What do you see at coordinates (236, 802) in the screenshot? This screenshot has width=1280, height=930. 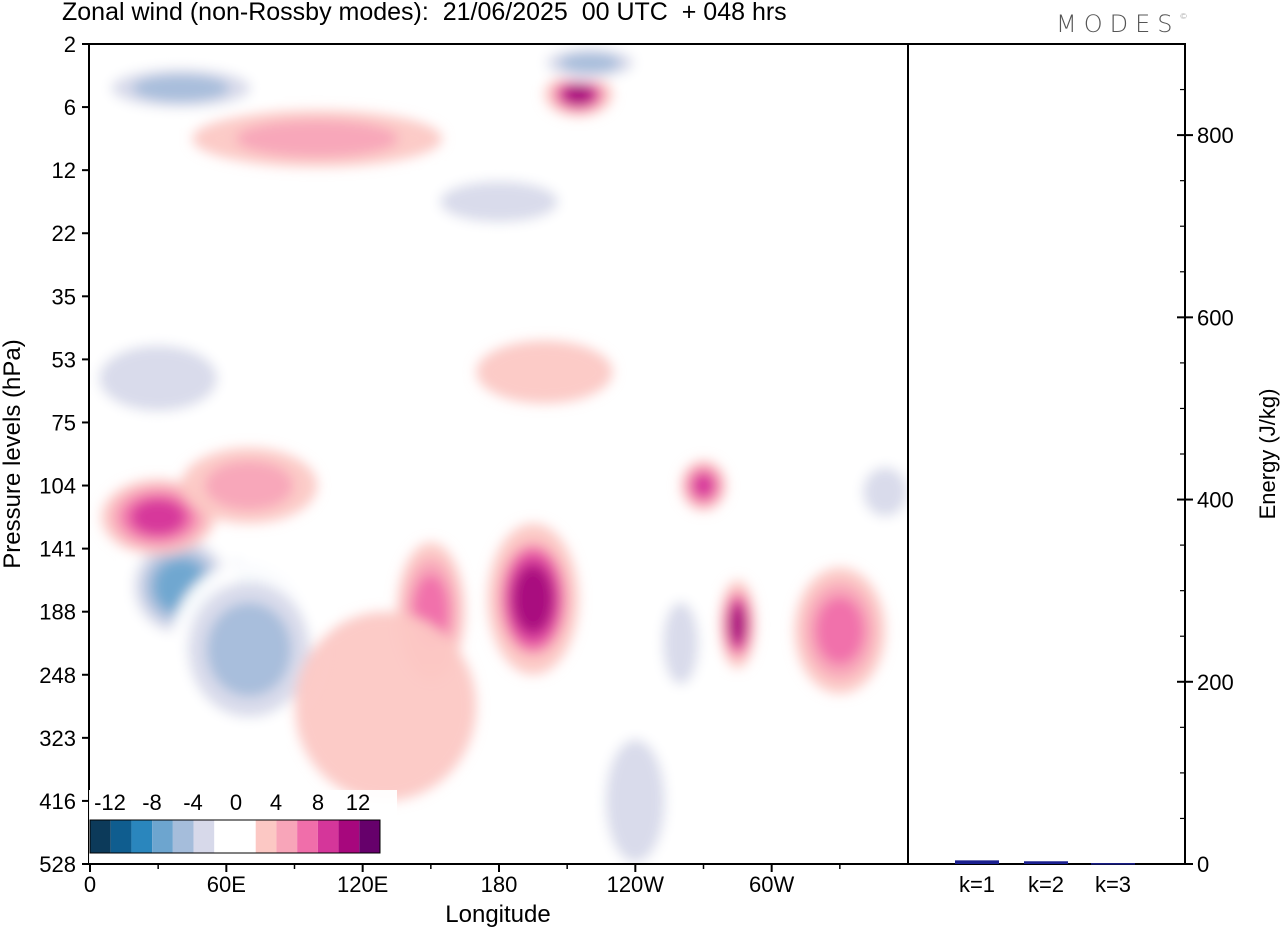 I see `colorbar-label: 0` at bounding box center [236, 802].